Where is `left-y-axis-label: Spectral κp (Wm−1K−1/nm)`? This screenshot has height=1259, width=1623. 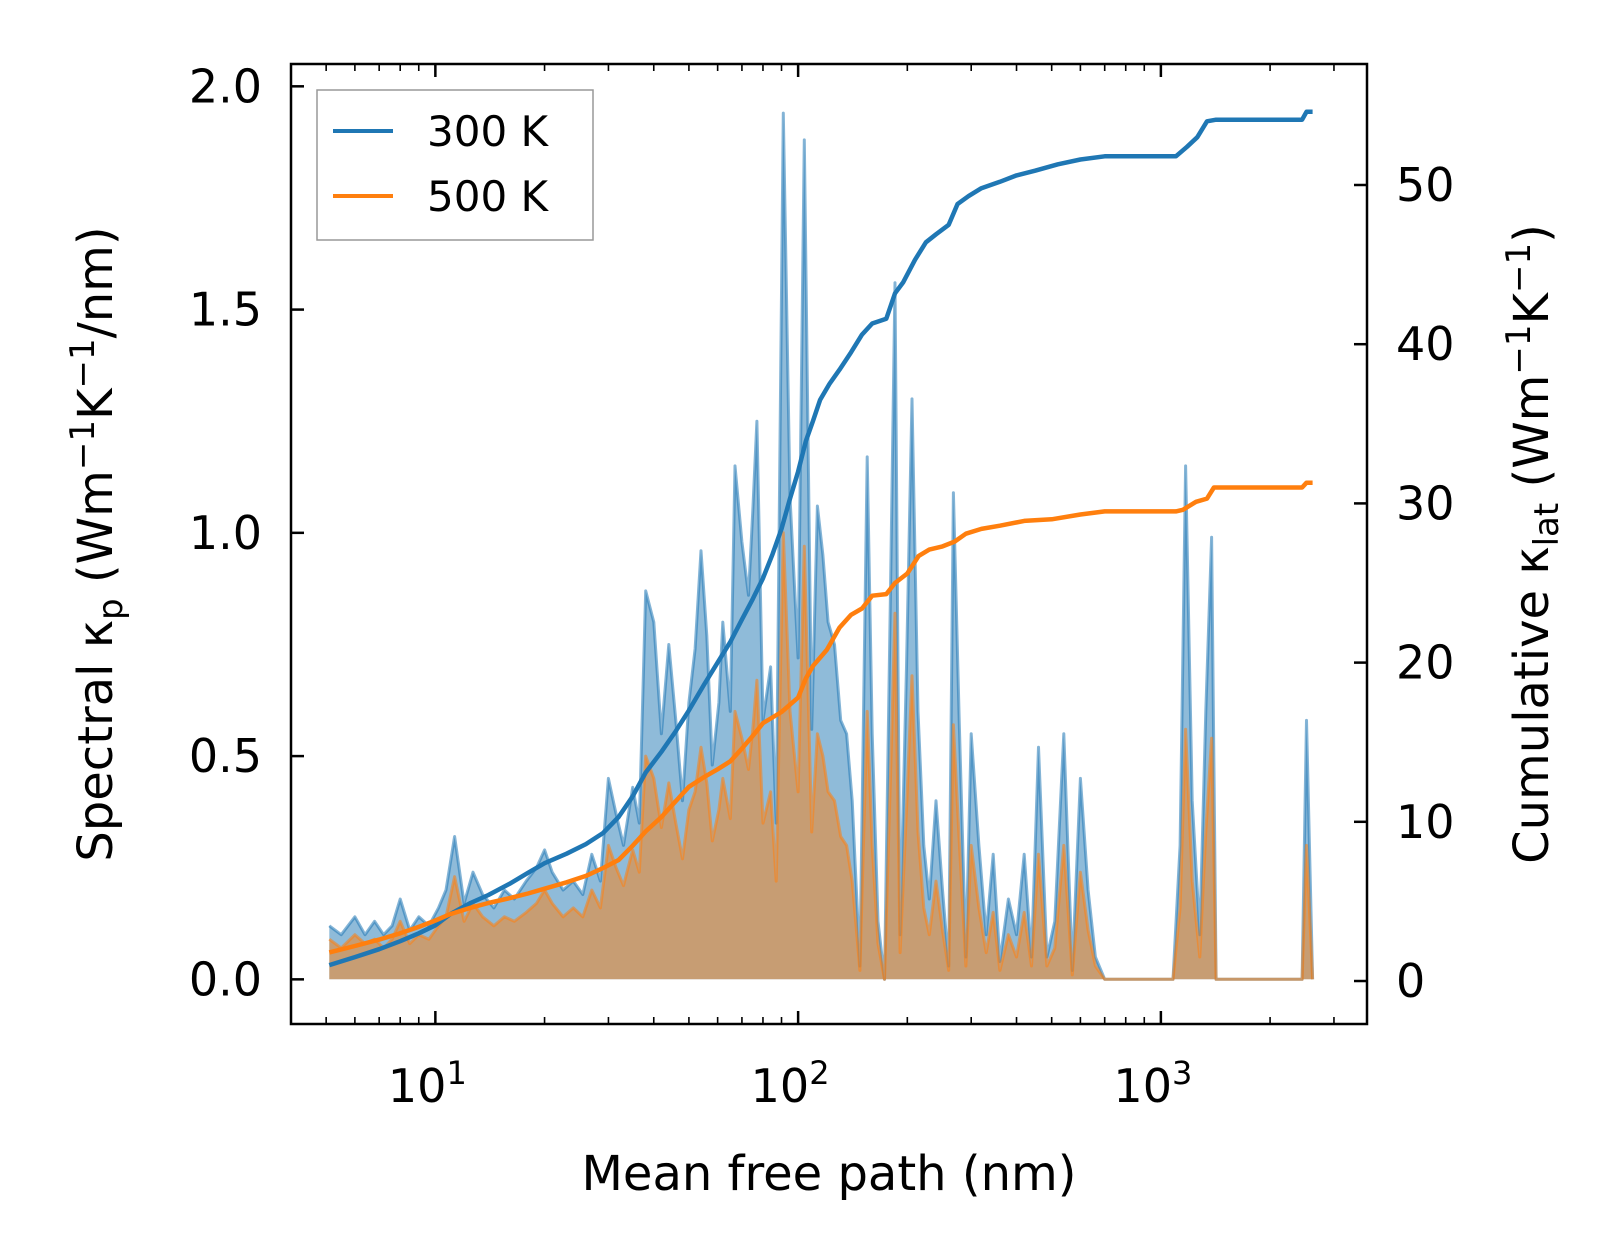
left-y-axis-label: Spectral κp (Wm−1K−1/nm) is located at coordinates (97, 543).